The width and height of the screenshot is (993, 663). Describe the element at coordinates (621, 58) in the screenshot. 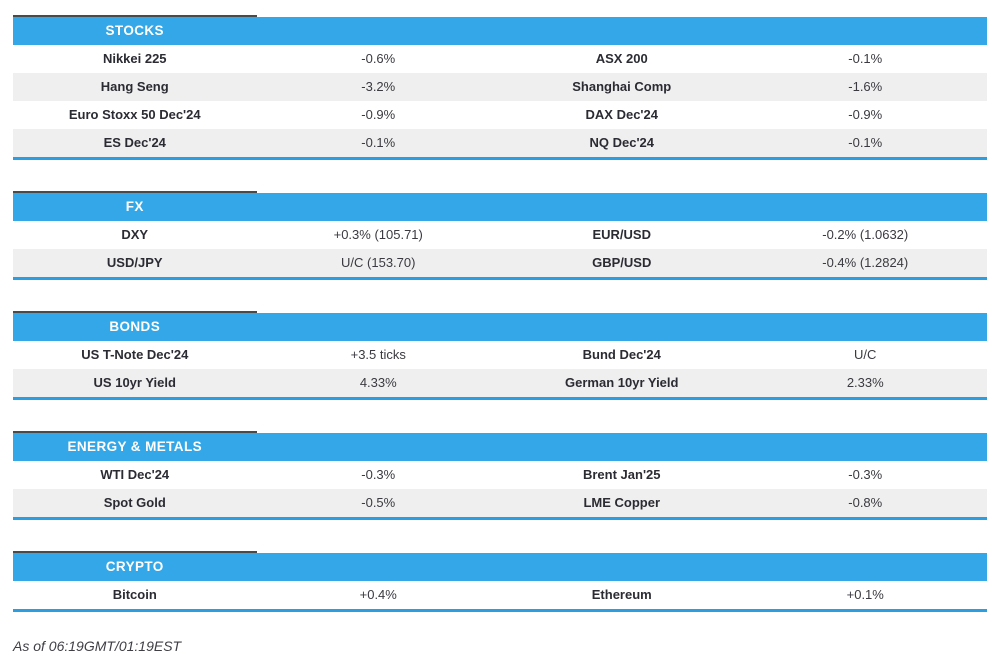

I see `instrument-name: ASX 200` at that location.